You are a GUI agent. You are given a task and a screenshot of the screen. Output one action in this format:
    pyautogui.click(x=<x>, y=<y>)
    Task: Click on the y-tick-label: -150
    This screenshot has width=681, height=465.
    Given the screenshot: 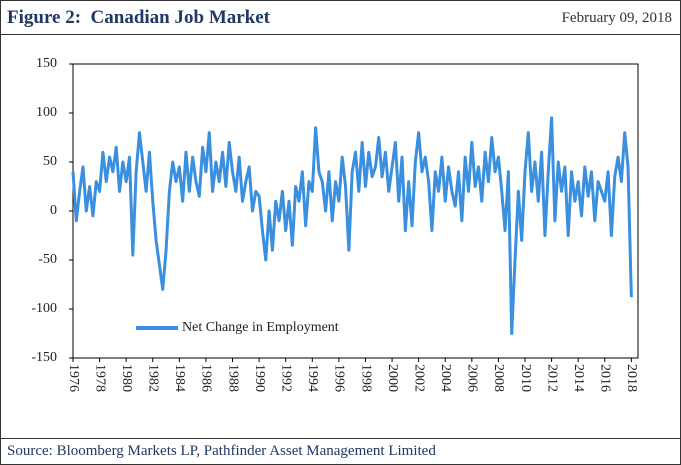 What is the action you would take?
    pyautogui.click(x=44, y=357)
    